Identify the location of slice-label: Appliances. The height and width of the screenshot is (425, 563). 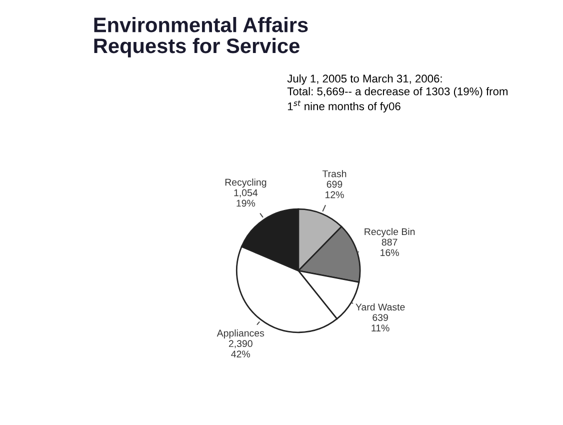
(240, 333).